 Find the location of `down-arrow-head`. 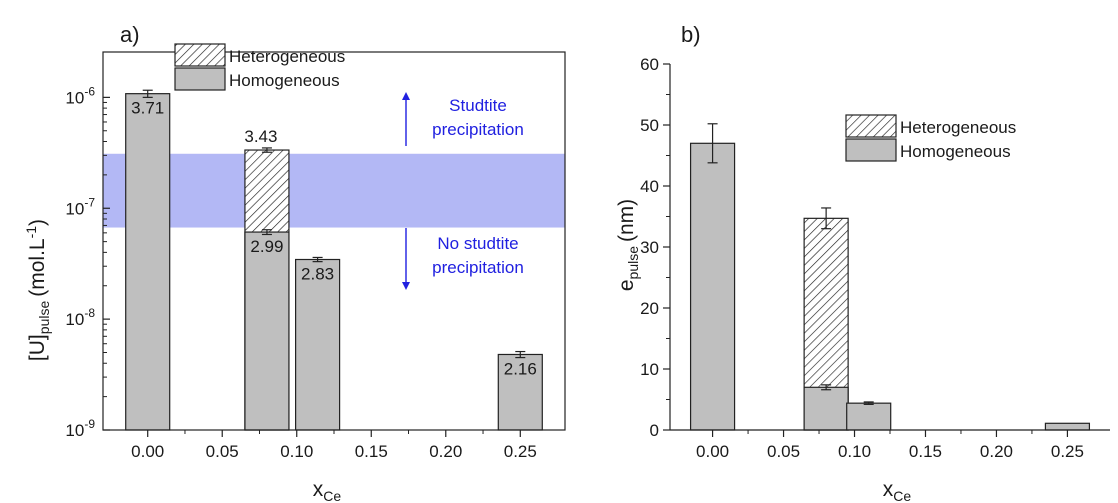

down-arrow-head is located at coordinates (406, 286).